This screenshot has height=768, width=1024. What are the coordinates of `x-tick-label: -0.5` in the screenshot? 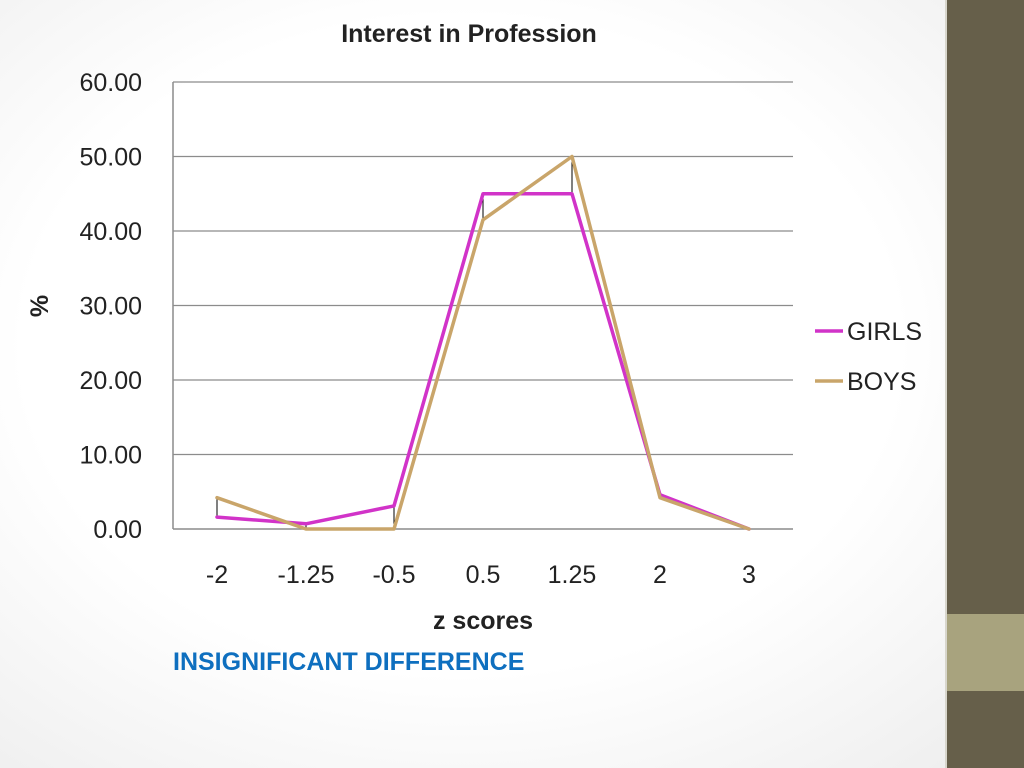 It's located at (393, 575).